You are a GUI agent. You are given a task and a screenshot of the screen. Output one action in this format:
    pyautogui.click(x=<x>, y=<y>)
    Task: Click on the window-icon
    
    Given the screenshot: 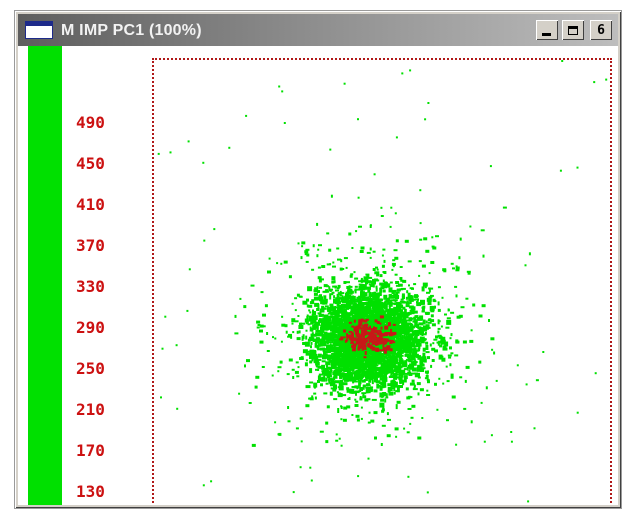 What is the action you would take?
    pyautogui.click(x=39, y=30)
    